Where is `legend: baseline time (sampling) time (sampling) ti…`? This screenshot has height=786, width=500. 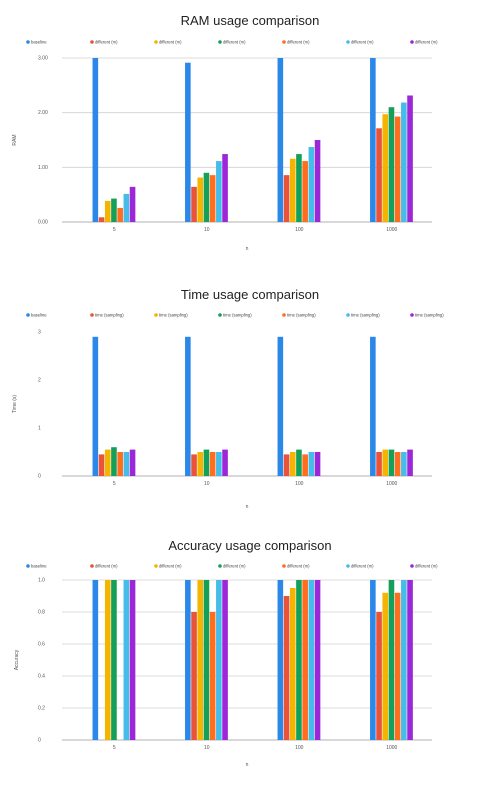 legend: baseline time (sampling) time (sampling) ti… is located at coordinates (235, 315).